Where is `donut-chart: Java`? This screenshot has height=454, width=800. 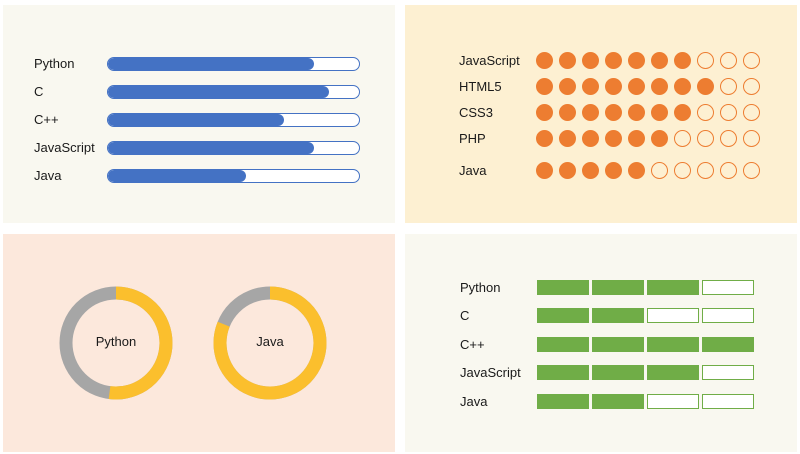 donut-chart: Java is located at coordinates (270, 343).